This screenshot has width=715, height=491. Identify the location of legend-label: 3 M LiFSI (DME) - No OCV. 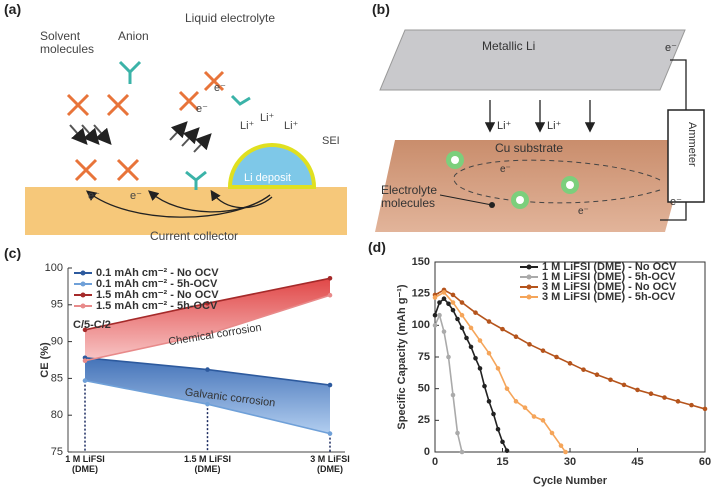
(609, 287).